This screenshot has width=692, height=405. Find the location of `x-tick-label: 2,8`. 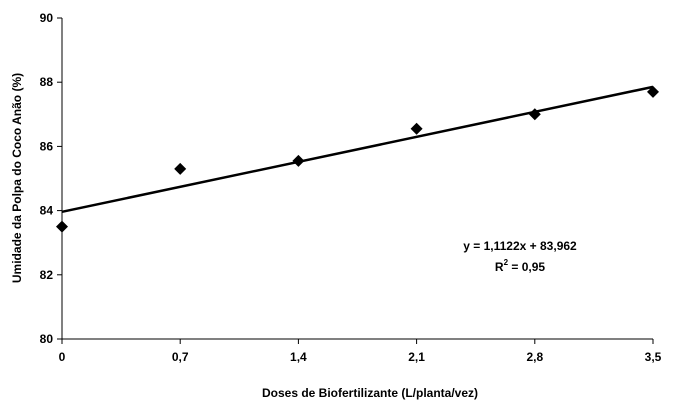

x-tick-label: 2,8 is located at coordinates (534, 357).